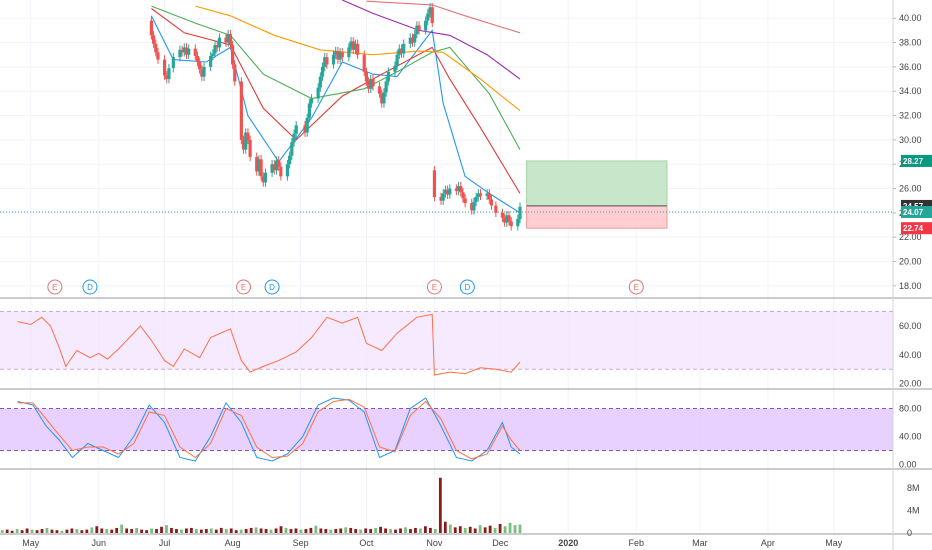 The width and height of the screenshot is (932, 550). I want to click on event-marker-label: D, so click(467, 287).